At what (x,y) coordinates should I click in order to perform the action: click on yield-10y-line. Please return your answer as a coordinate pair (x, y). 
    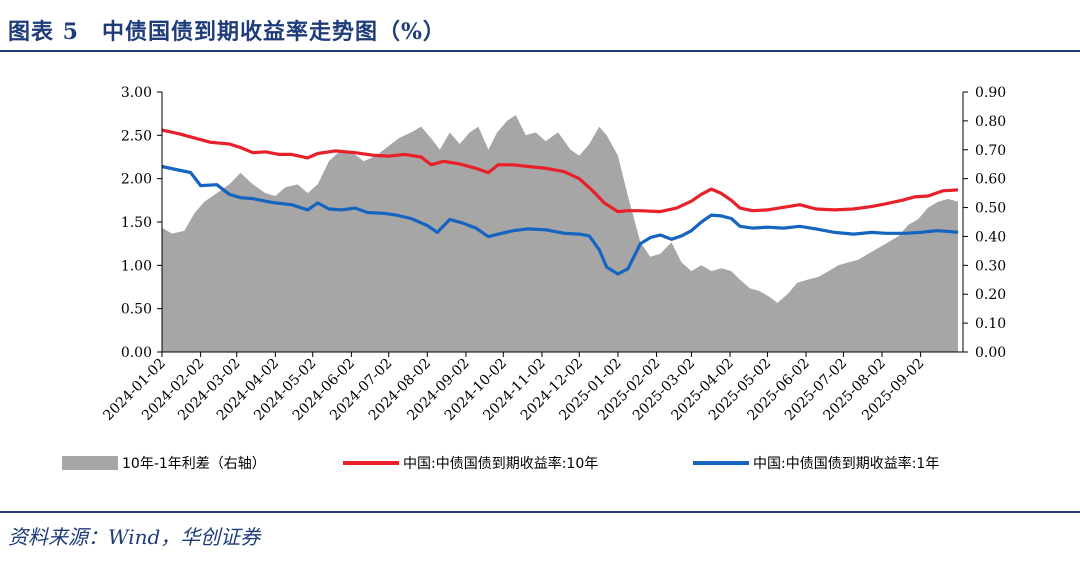
    Looking at the image, I should click on (560, 171).